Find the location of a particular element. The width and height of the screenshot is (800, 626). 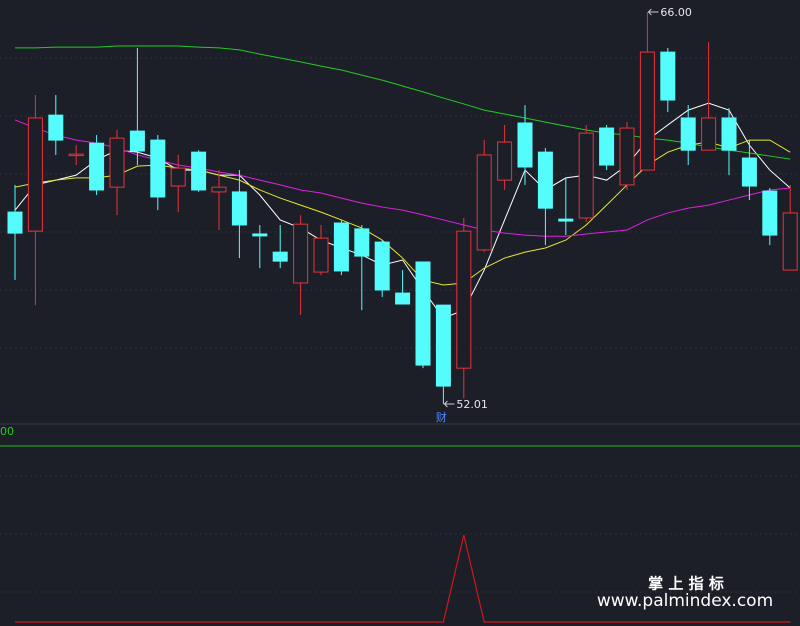

watermark-url: www.palmindex.com is located at coordinates (685, 601).